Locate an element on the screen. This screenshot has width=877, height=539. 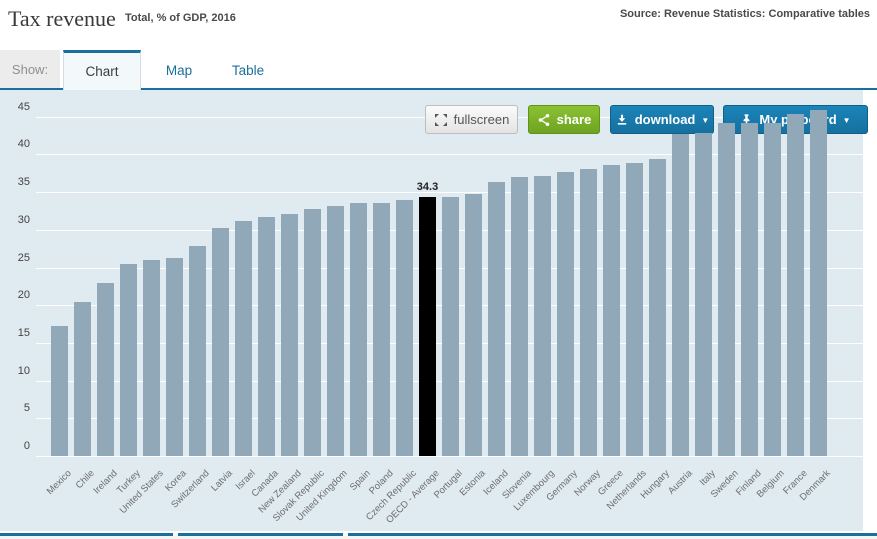
fullscreen-button: fullscreen is located at coordinates (471, 119).